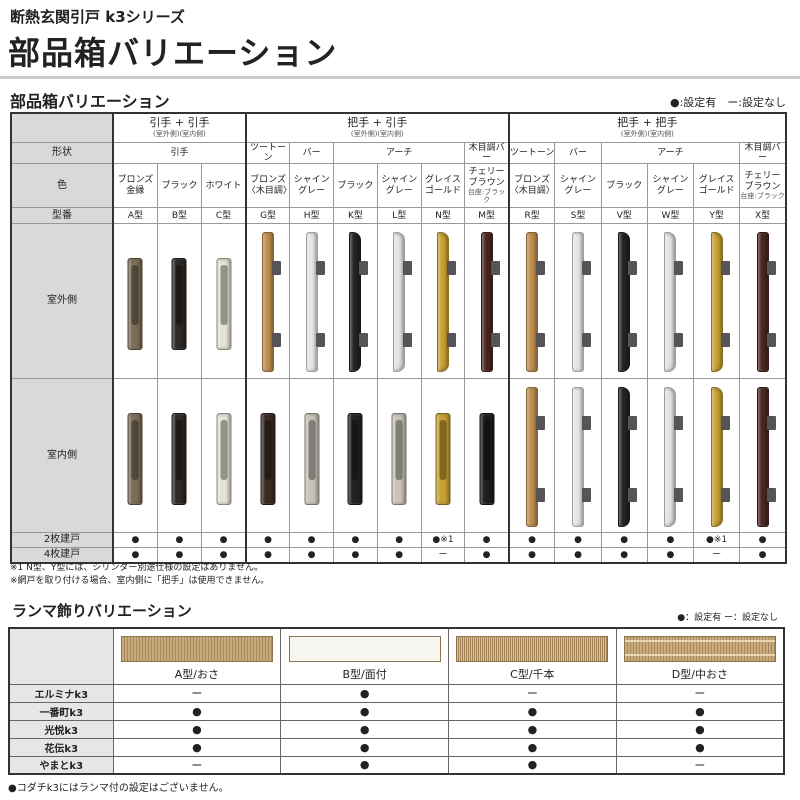  I want to click on ranma-type-header: A型/おさ, so click(197, 656).